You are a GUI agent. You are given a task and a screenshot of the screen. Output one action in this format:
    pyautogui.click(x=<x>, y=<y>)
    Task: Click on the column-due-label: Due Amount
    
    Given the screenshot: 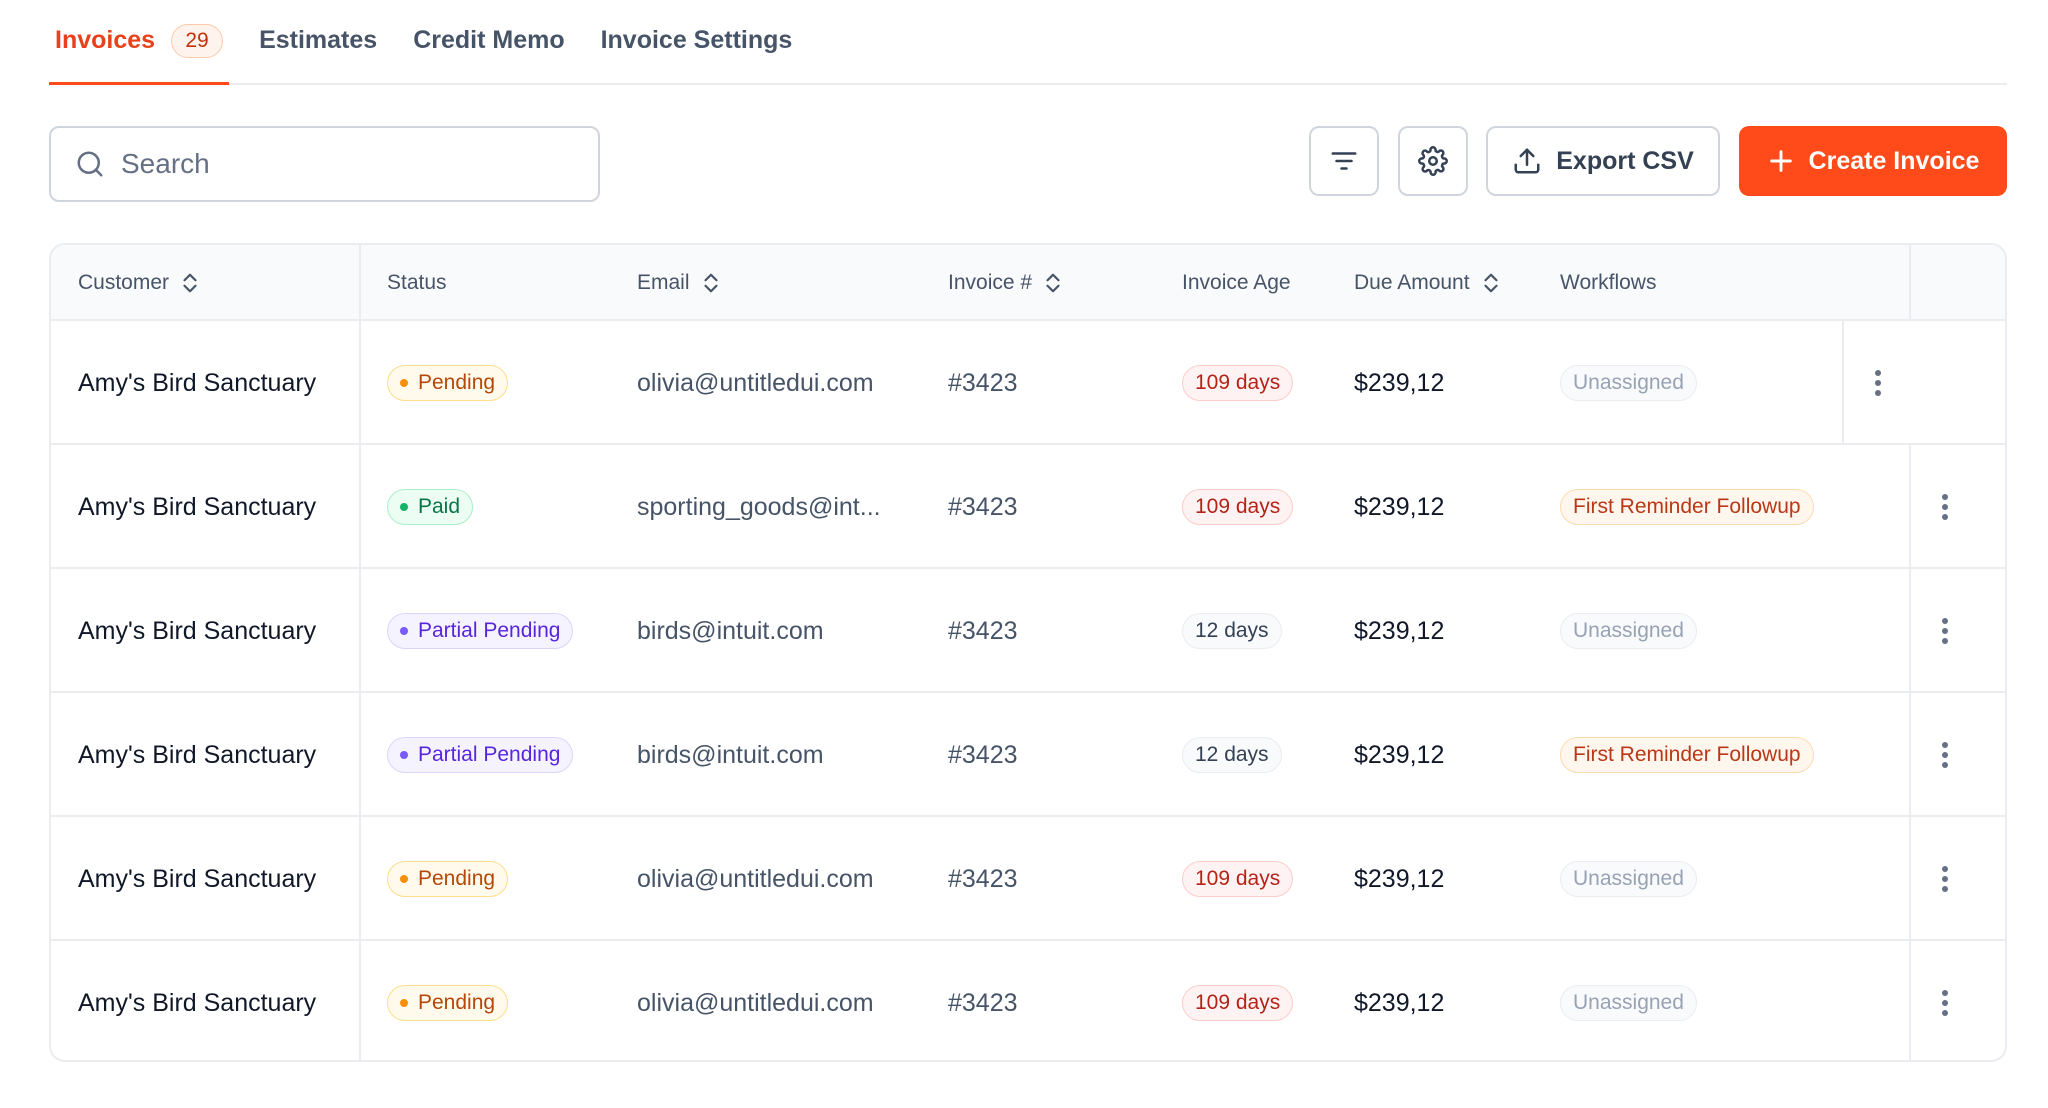 What is the action you would take?
    pyautogui.click(x=1412, y=282)
    